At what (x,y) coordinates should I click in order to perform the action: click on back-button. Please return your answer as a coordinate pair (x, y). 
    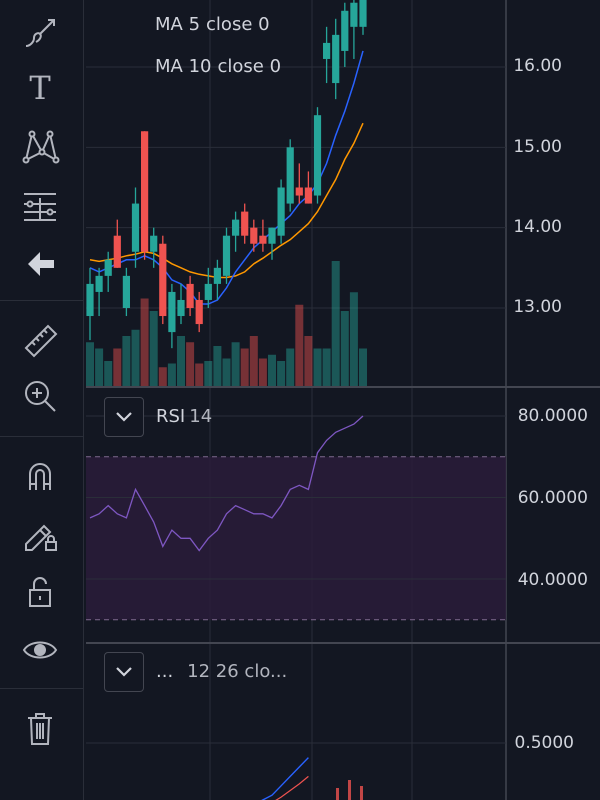
    Looking at the image, I should click on (40, 264).